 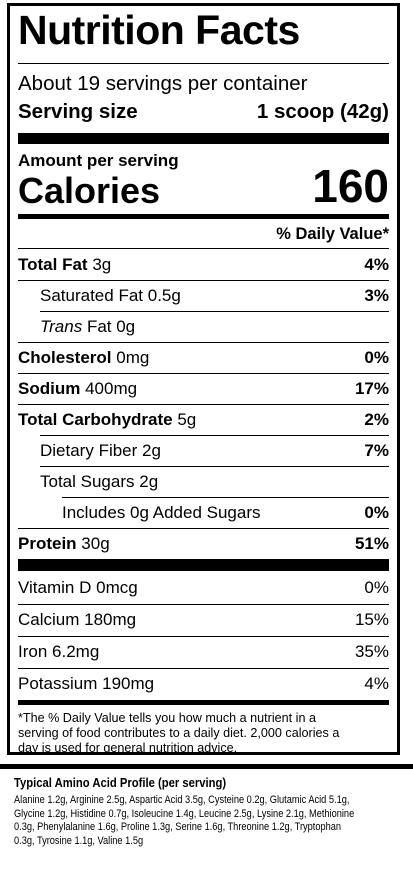 I want to click on nutrient-row-added-sugars: Includes 0g Added Sugars 0%, so click(x=203, y=513).